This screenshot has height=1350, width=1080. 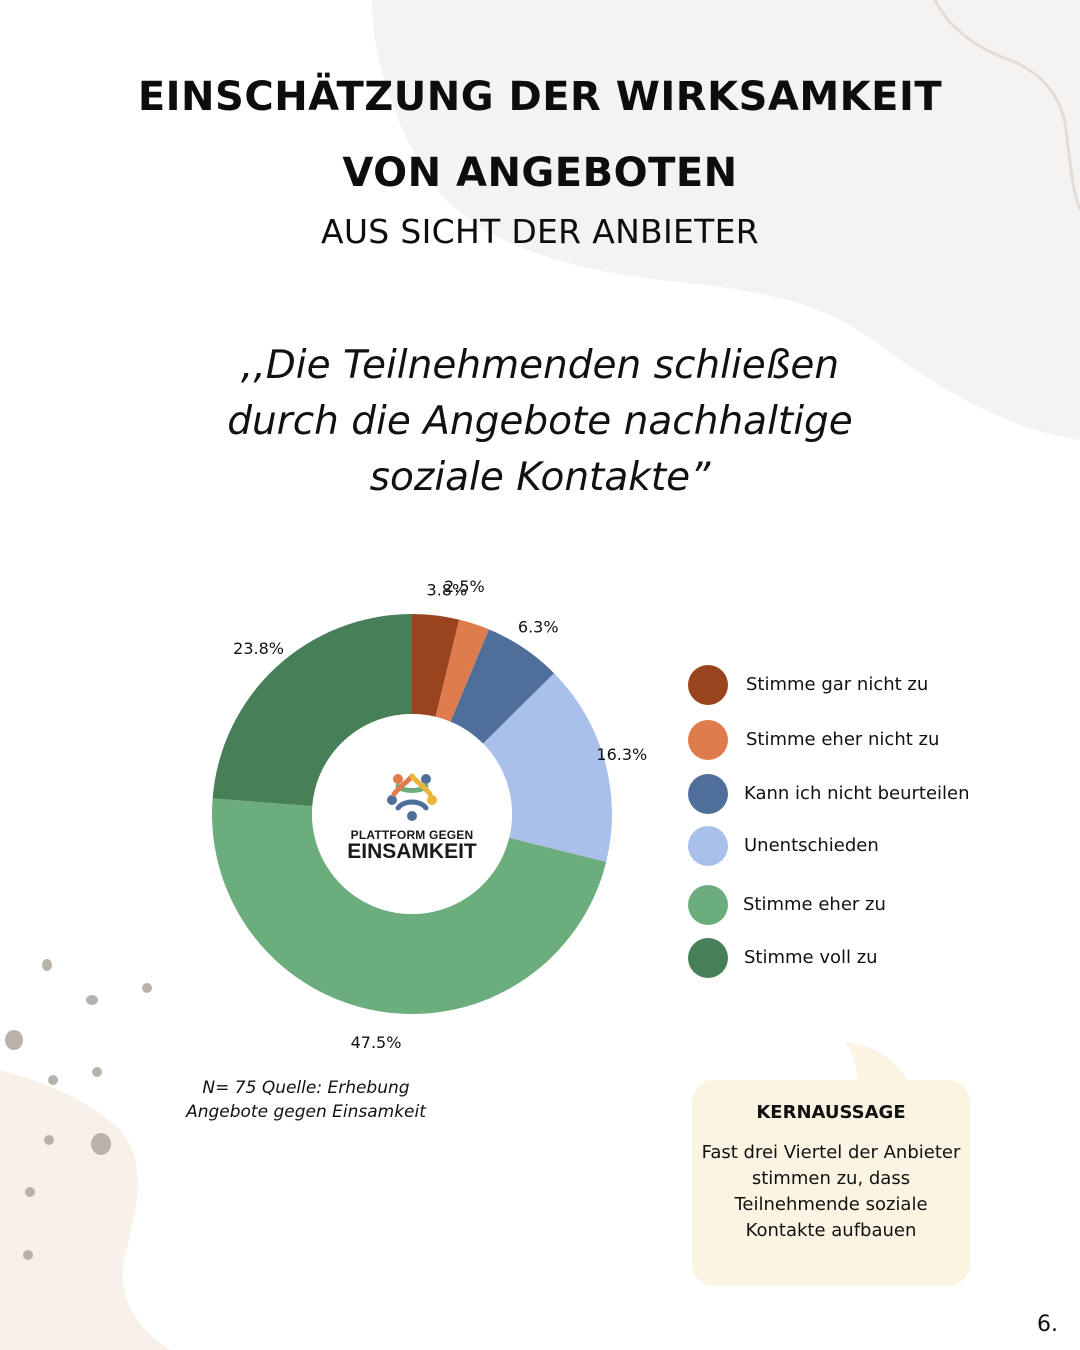 I want to click on legend-item-stimme-eher-nicht-zu: Stimme eher nicht zu, so click(x=878, y=740).